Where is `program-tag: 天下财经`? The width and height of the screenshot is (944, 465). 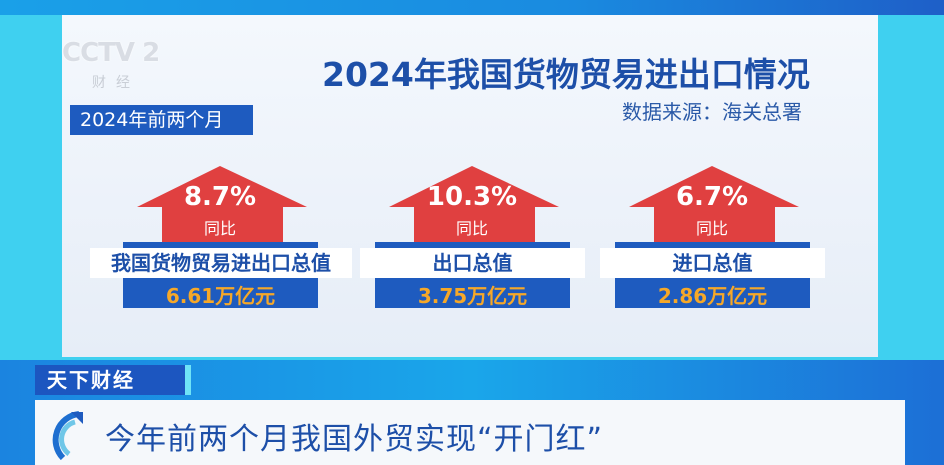 program-tag: 天下财经 is located at coordinates (110, 380).